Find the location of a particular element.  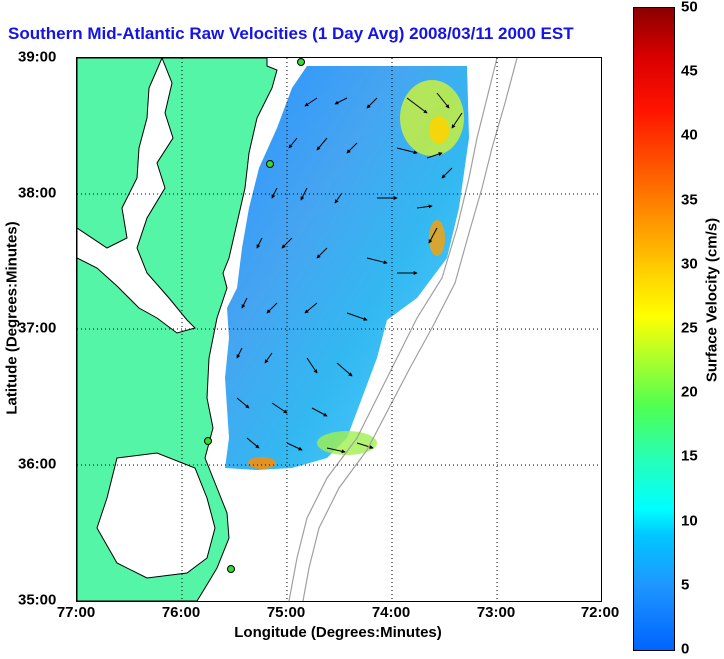

colorbar-tick-label: 40 is located at coordinates (689, 135).